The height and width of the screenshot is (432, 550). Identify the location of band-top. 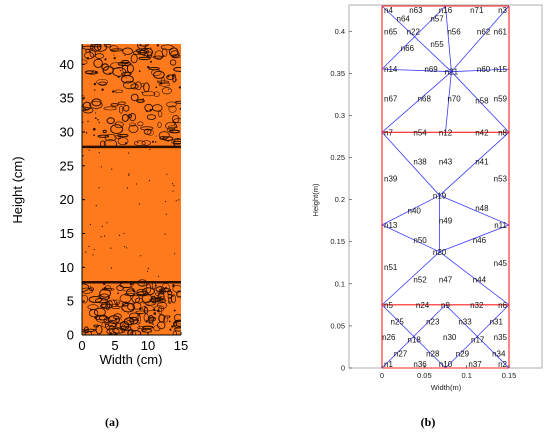
(131, 96).